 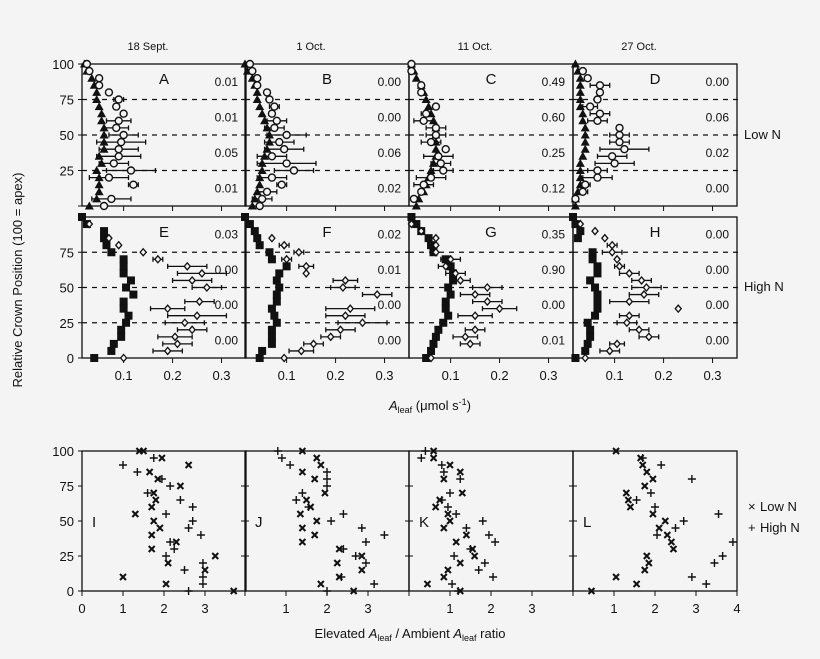 What do you see at coordinates (712, 375) in the screenshot?
I see `x-tick-label: 0.3` at bounding box center [712, 375].